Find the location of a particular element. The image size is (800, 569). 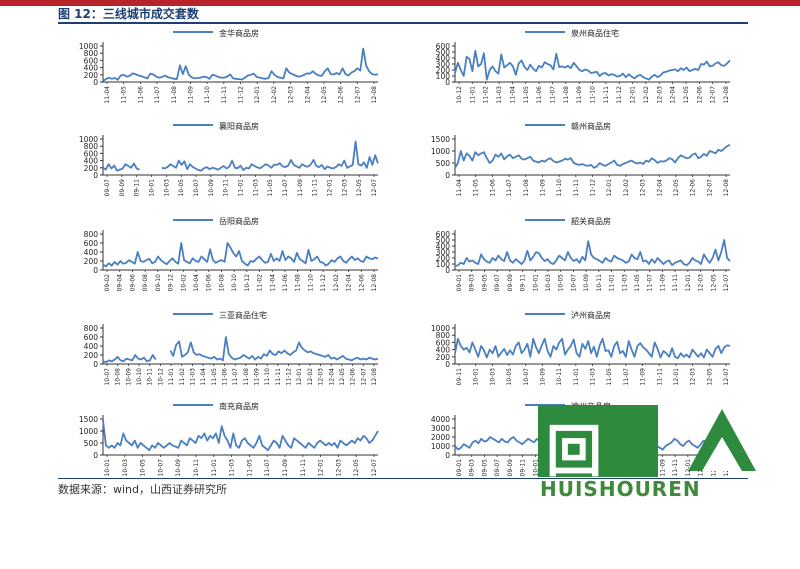

x-tick-label: 10-10 is located at coordinates (139, 377).